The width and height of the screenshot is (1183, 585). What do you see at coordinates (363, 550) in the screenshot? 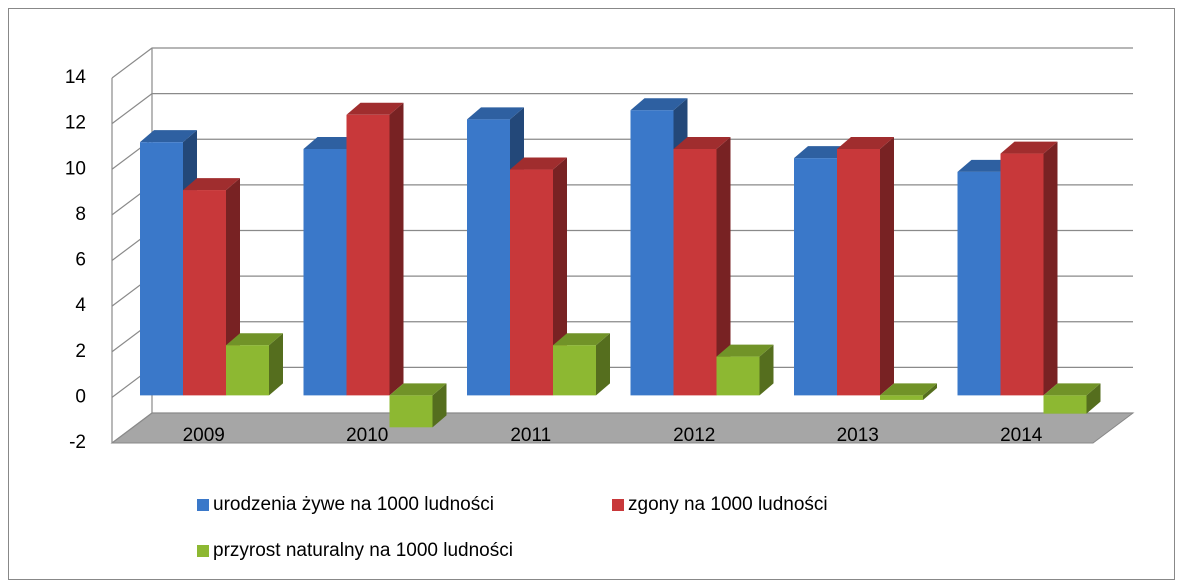
I see `legend-label: przyrost naturalny na 1000 ludności` at bounding box center [363, 550].